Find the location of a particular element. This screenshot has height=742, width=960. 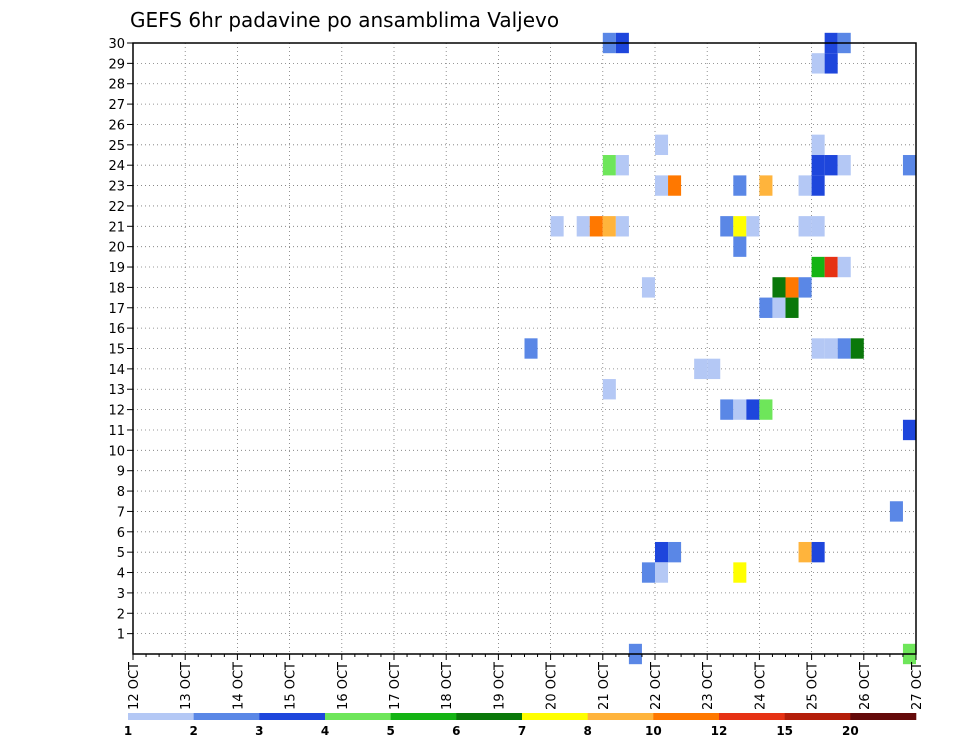

y-tick-label: 17 is located at coordinates (116, 309).